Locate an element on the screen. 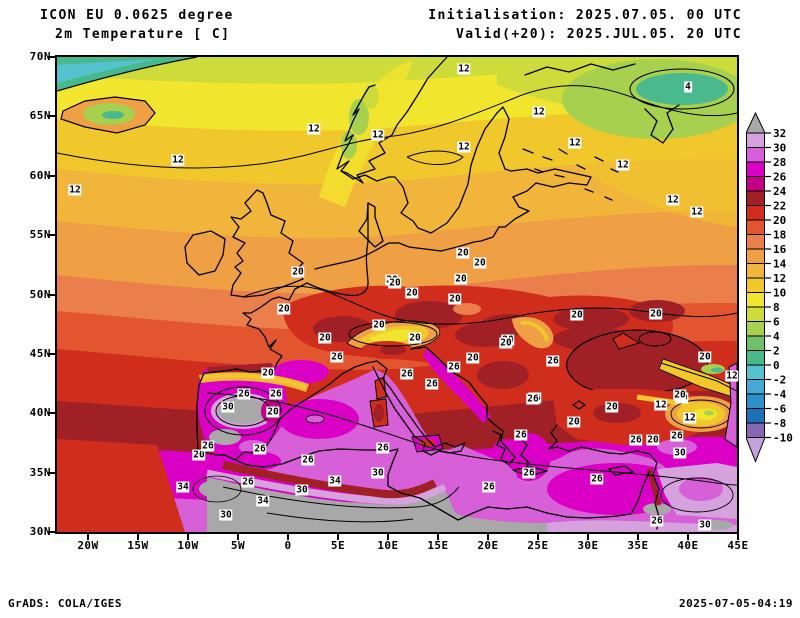  colorbar-tick-label: 10 is located at coordinates (779, 293).